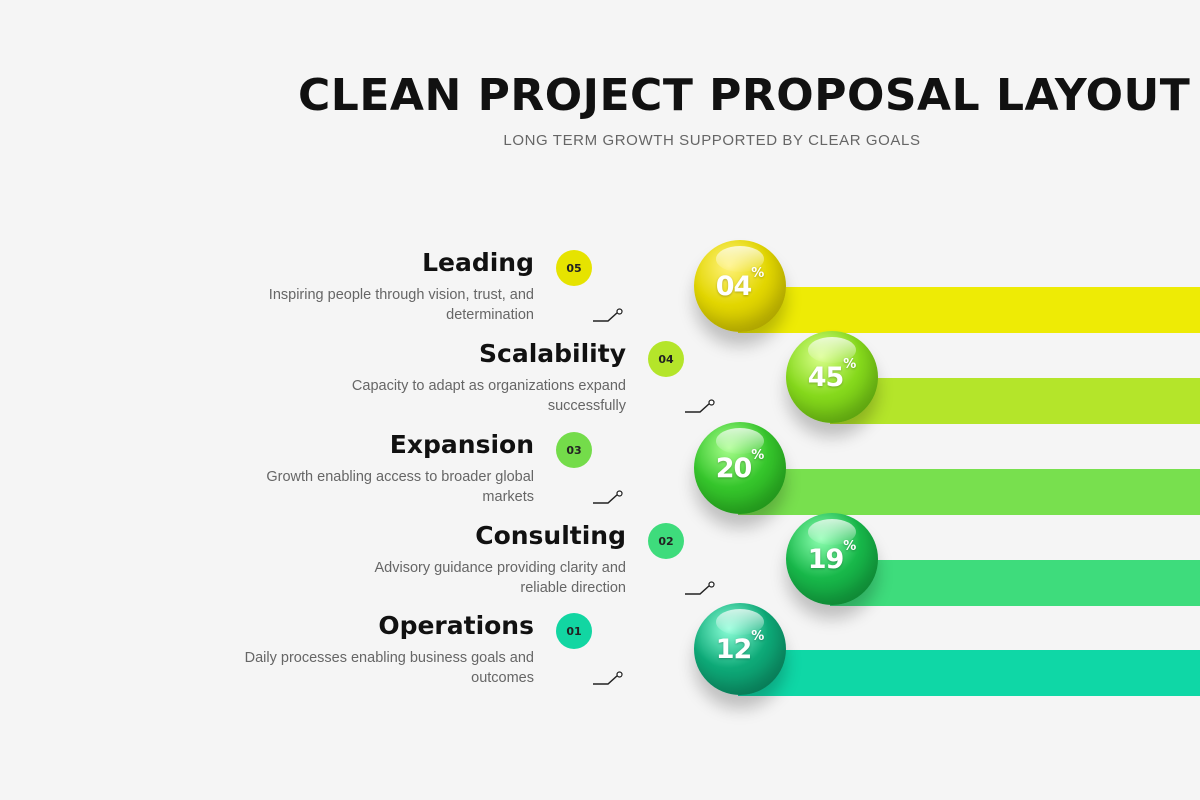 The width and height of the screenshot is (1200, 800). What do you see at coordinates (969, 492) in the screenshot?
I see `band-expansion` at bounding box center [969, 492].